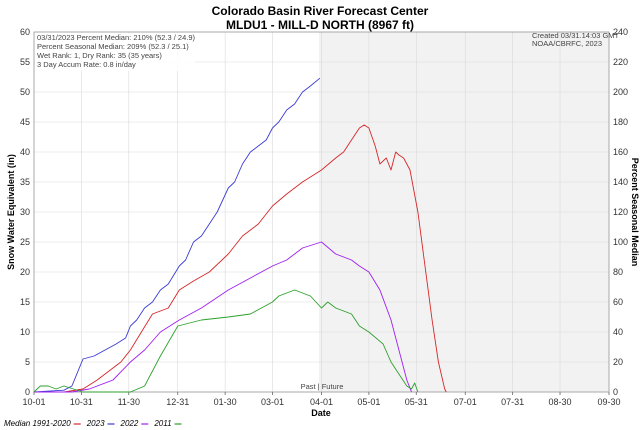 This screenshot has height=430, width=640. Describe the element at coordinates (512, 402) in the screenshot. I see `x-tick-label: 07-31` at that location.